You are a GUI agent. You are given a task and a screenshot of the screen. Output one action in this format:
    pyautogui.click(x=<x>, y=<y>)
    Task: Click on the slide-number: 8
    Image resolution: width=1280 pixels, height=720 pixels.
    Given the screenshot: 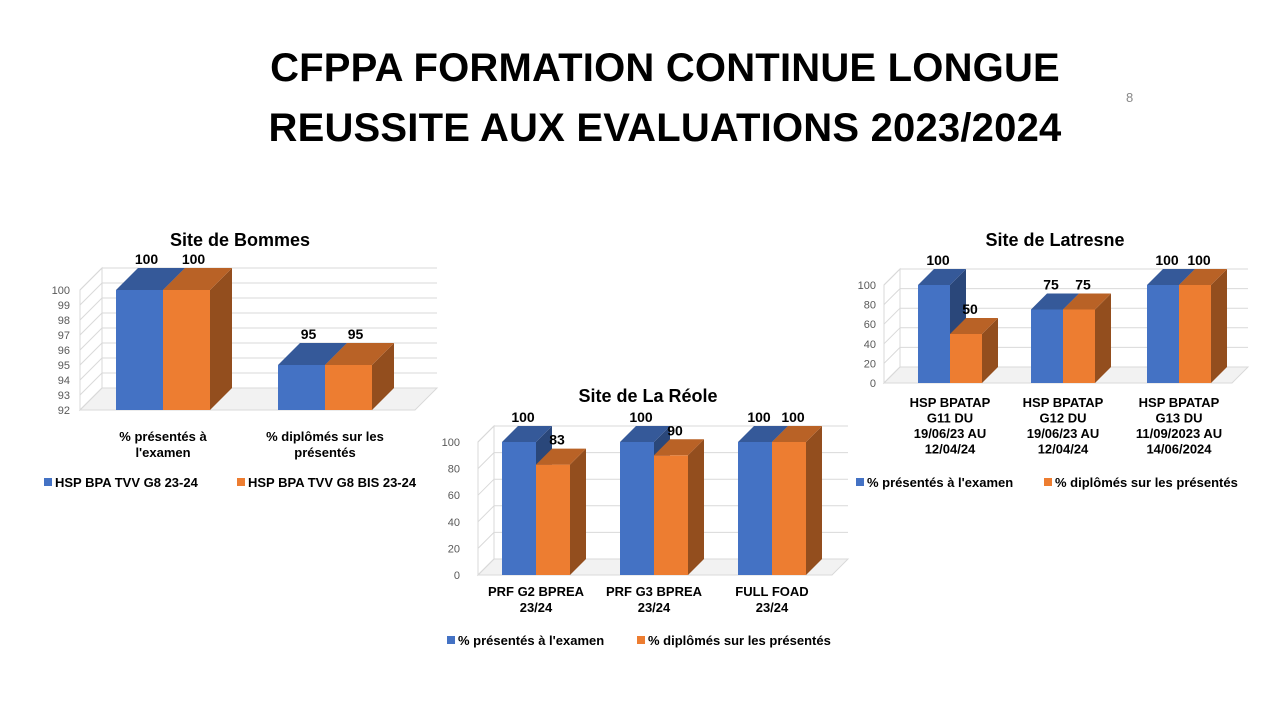 What is the action you would take?
    pyautogui.click(x=1130, y=97)
    